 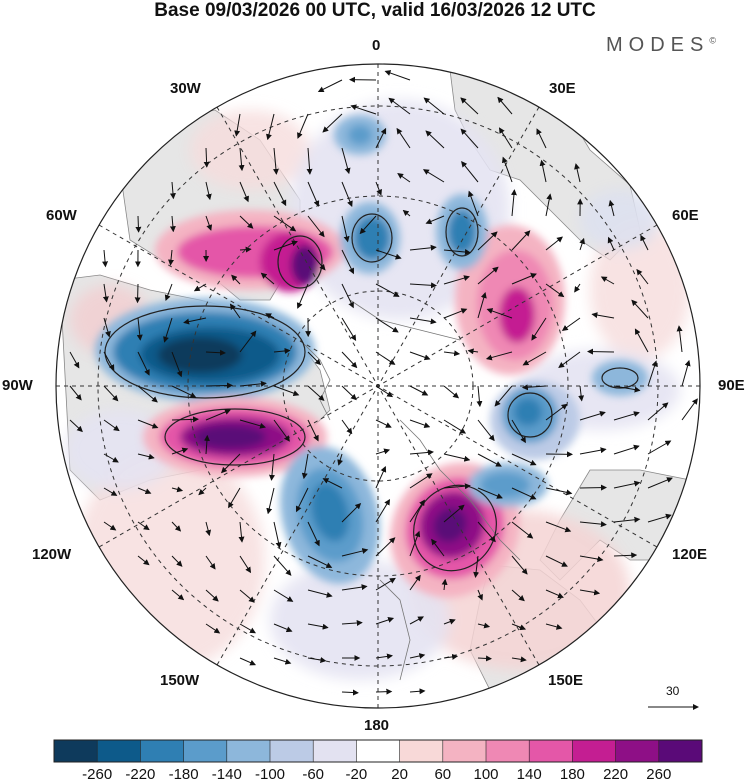 What do you see at coordinates (180, 680) in the screenshot?
I see `lon-label-150w: 150W` at bounding box center [180, 680].